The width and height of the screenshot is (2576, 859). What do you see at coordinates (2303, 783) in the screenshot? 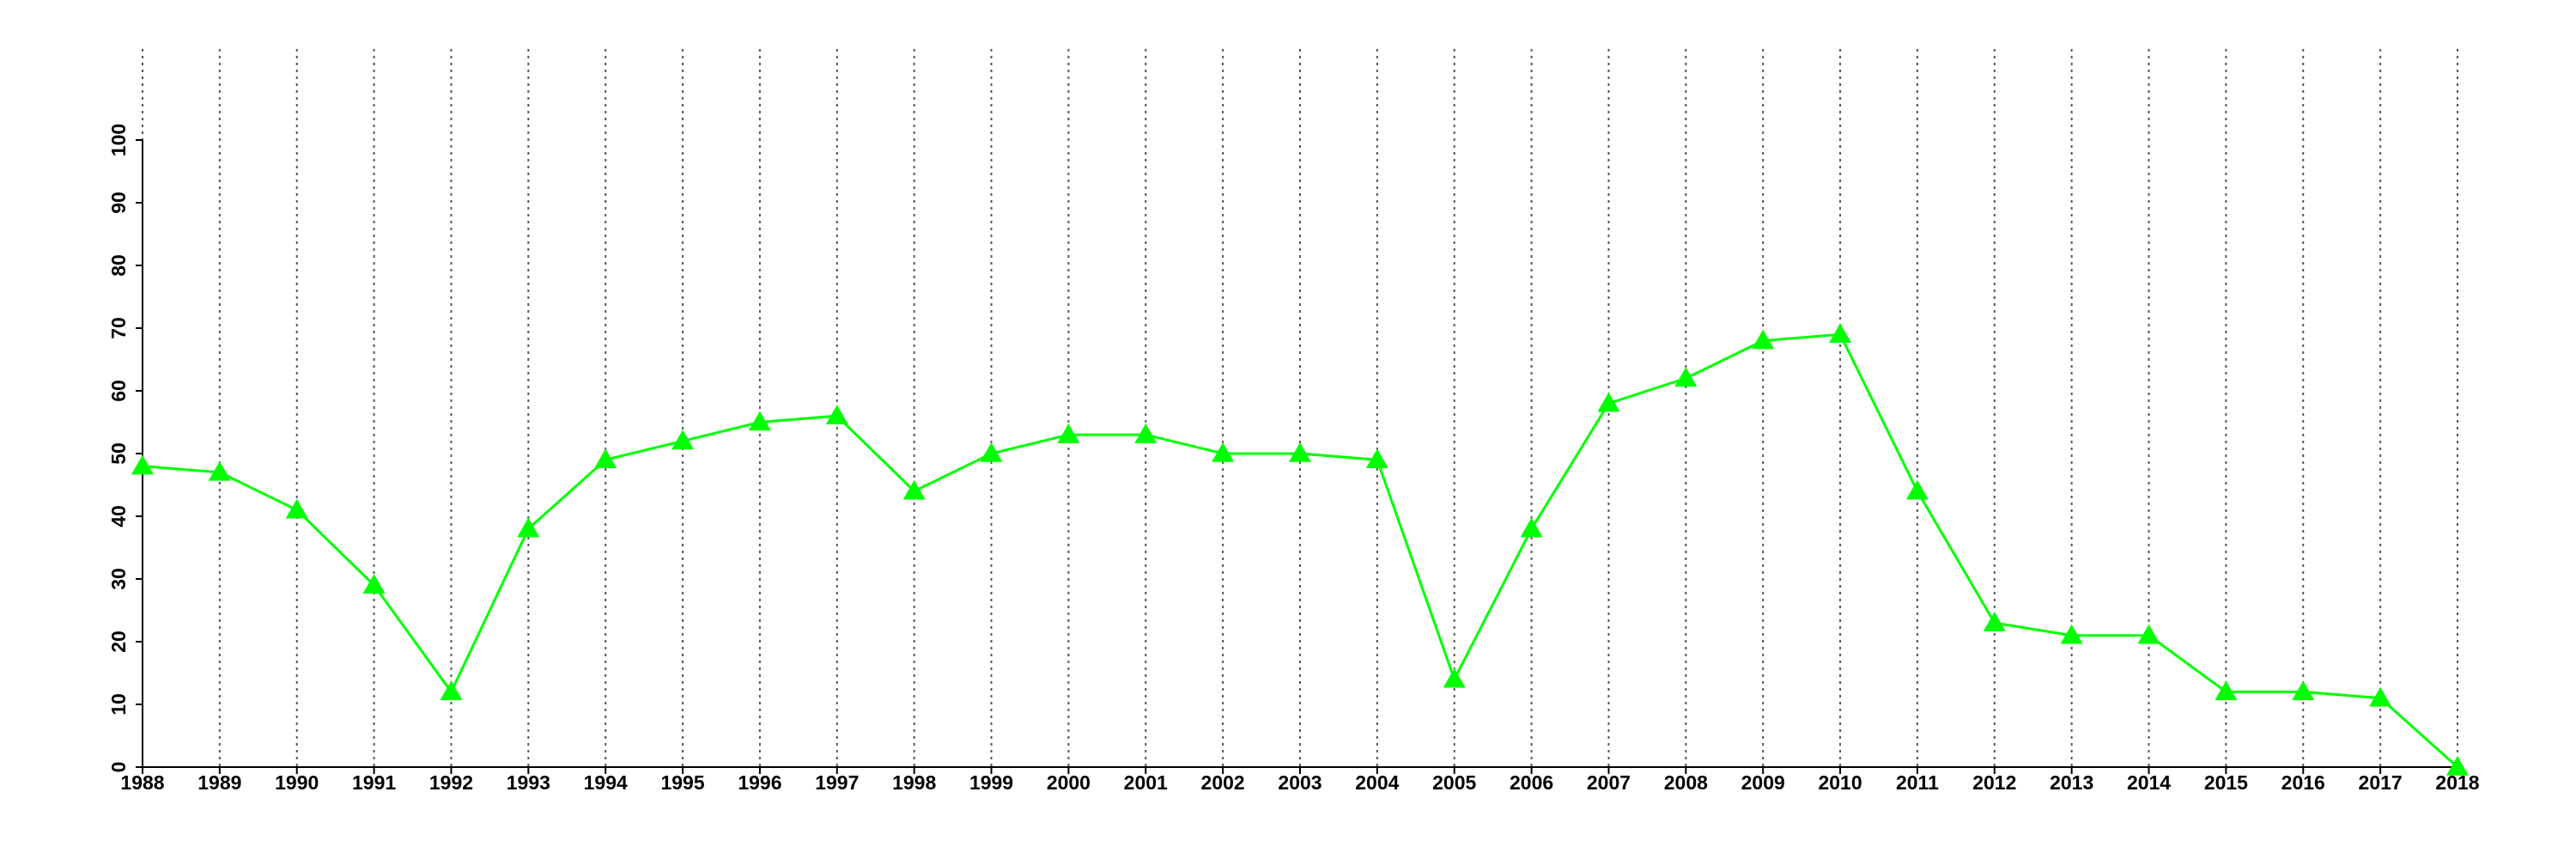
I see `x-tick-label: 2016` at bounding box center [2303, 783].